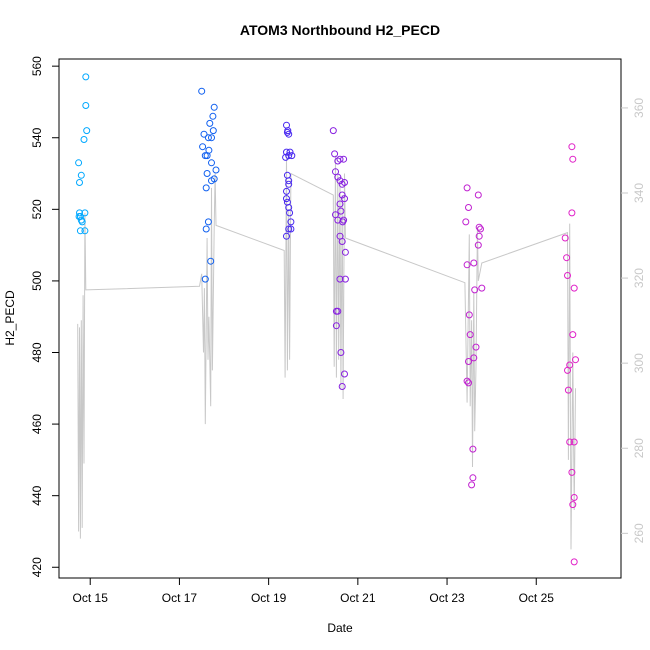 This screenshot has height=650, width=650. What do you see at coordinates (639, 193) in the screenshot?
I see `y2-tick-label: 340` at bounding box center [639, 193].